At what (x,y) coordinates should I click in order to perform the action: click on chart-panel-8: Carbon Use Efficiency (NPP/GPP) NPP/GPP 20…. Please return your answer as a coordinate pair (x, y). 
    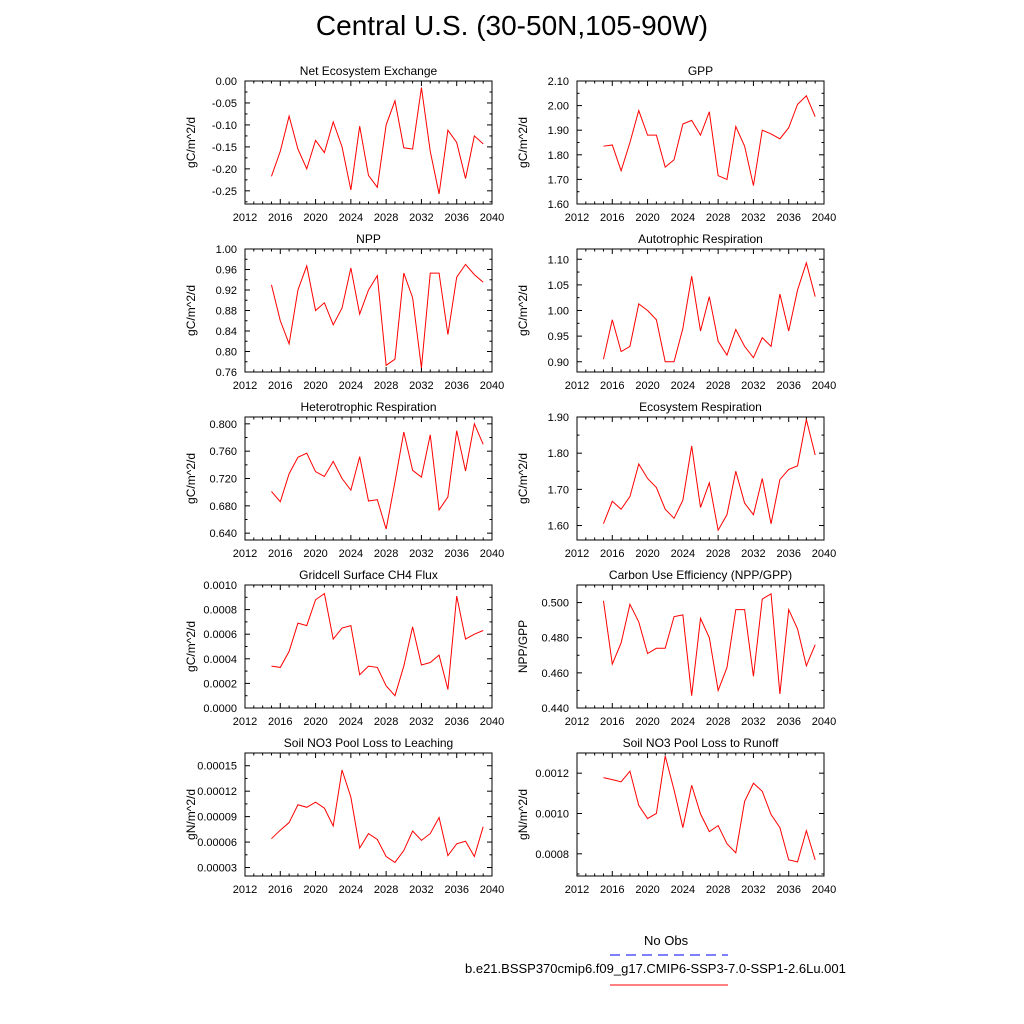
    Looking at the image, I should click on (676, 648).